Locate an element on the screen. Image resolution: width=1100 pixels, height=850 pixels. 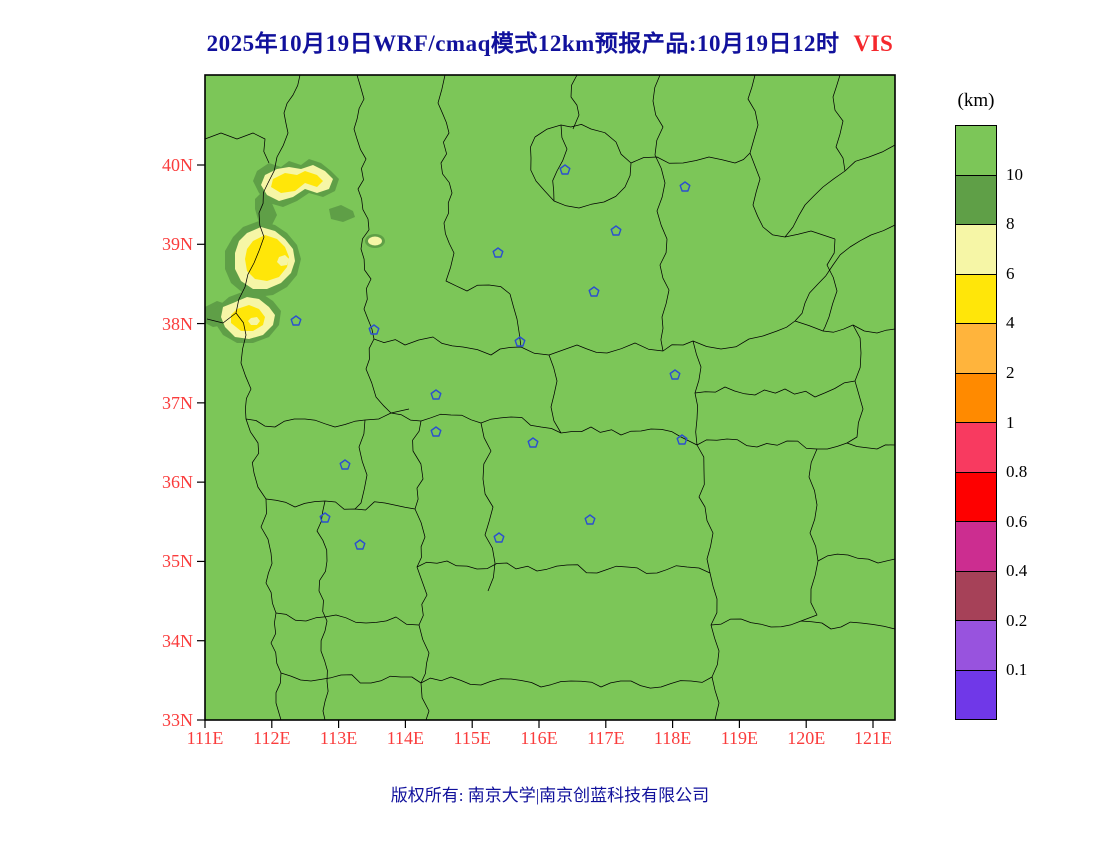
lat-tick-label: 39N is located at coordinates (177, 244).